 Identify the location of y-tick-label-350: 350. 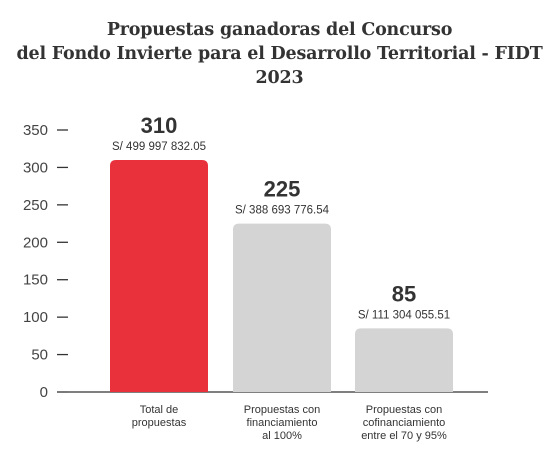
(35, 130).